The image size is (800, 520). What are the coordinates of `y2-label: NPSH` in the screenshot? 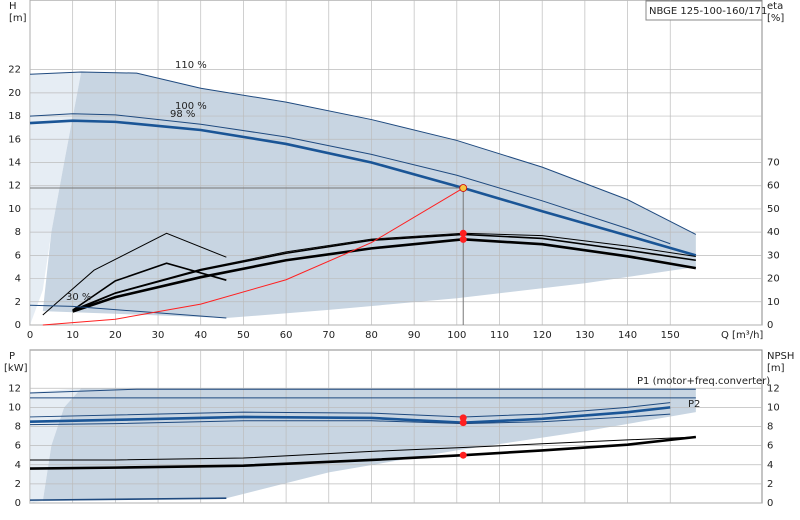 It's located at (780, 356).